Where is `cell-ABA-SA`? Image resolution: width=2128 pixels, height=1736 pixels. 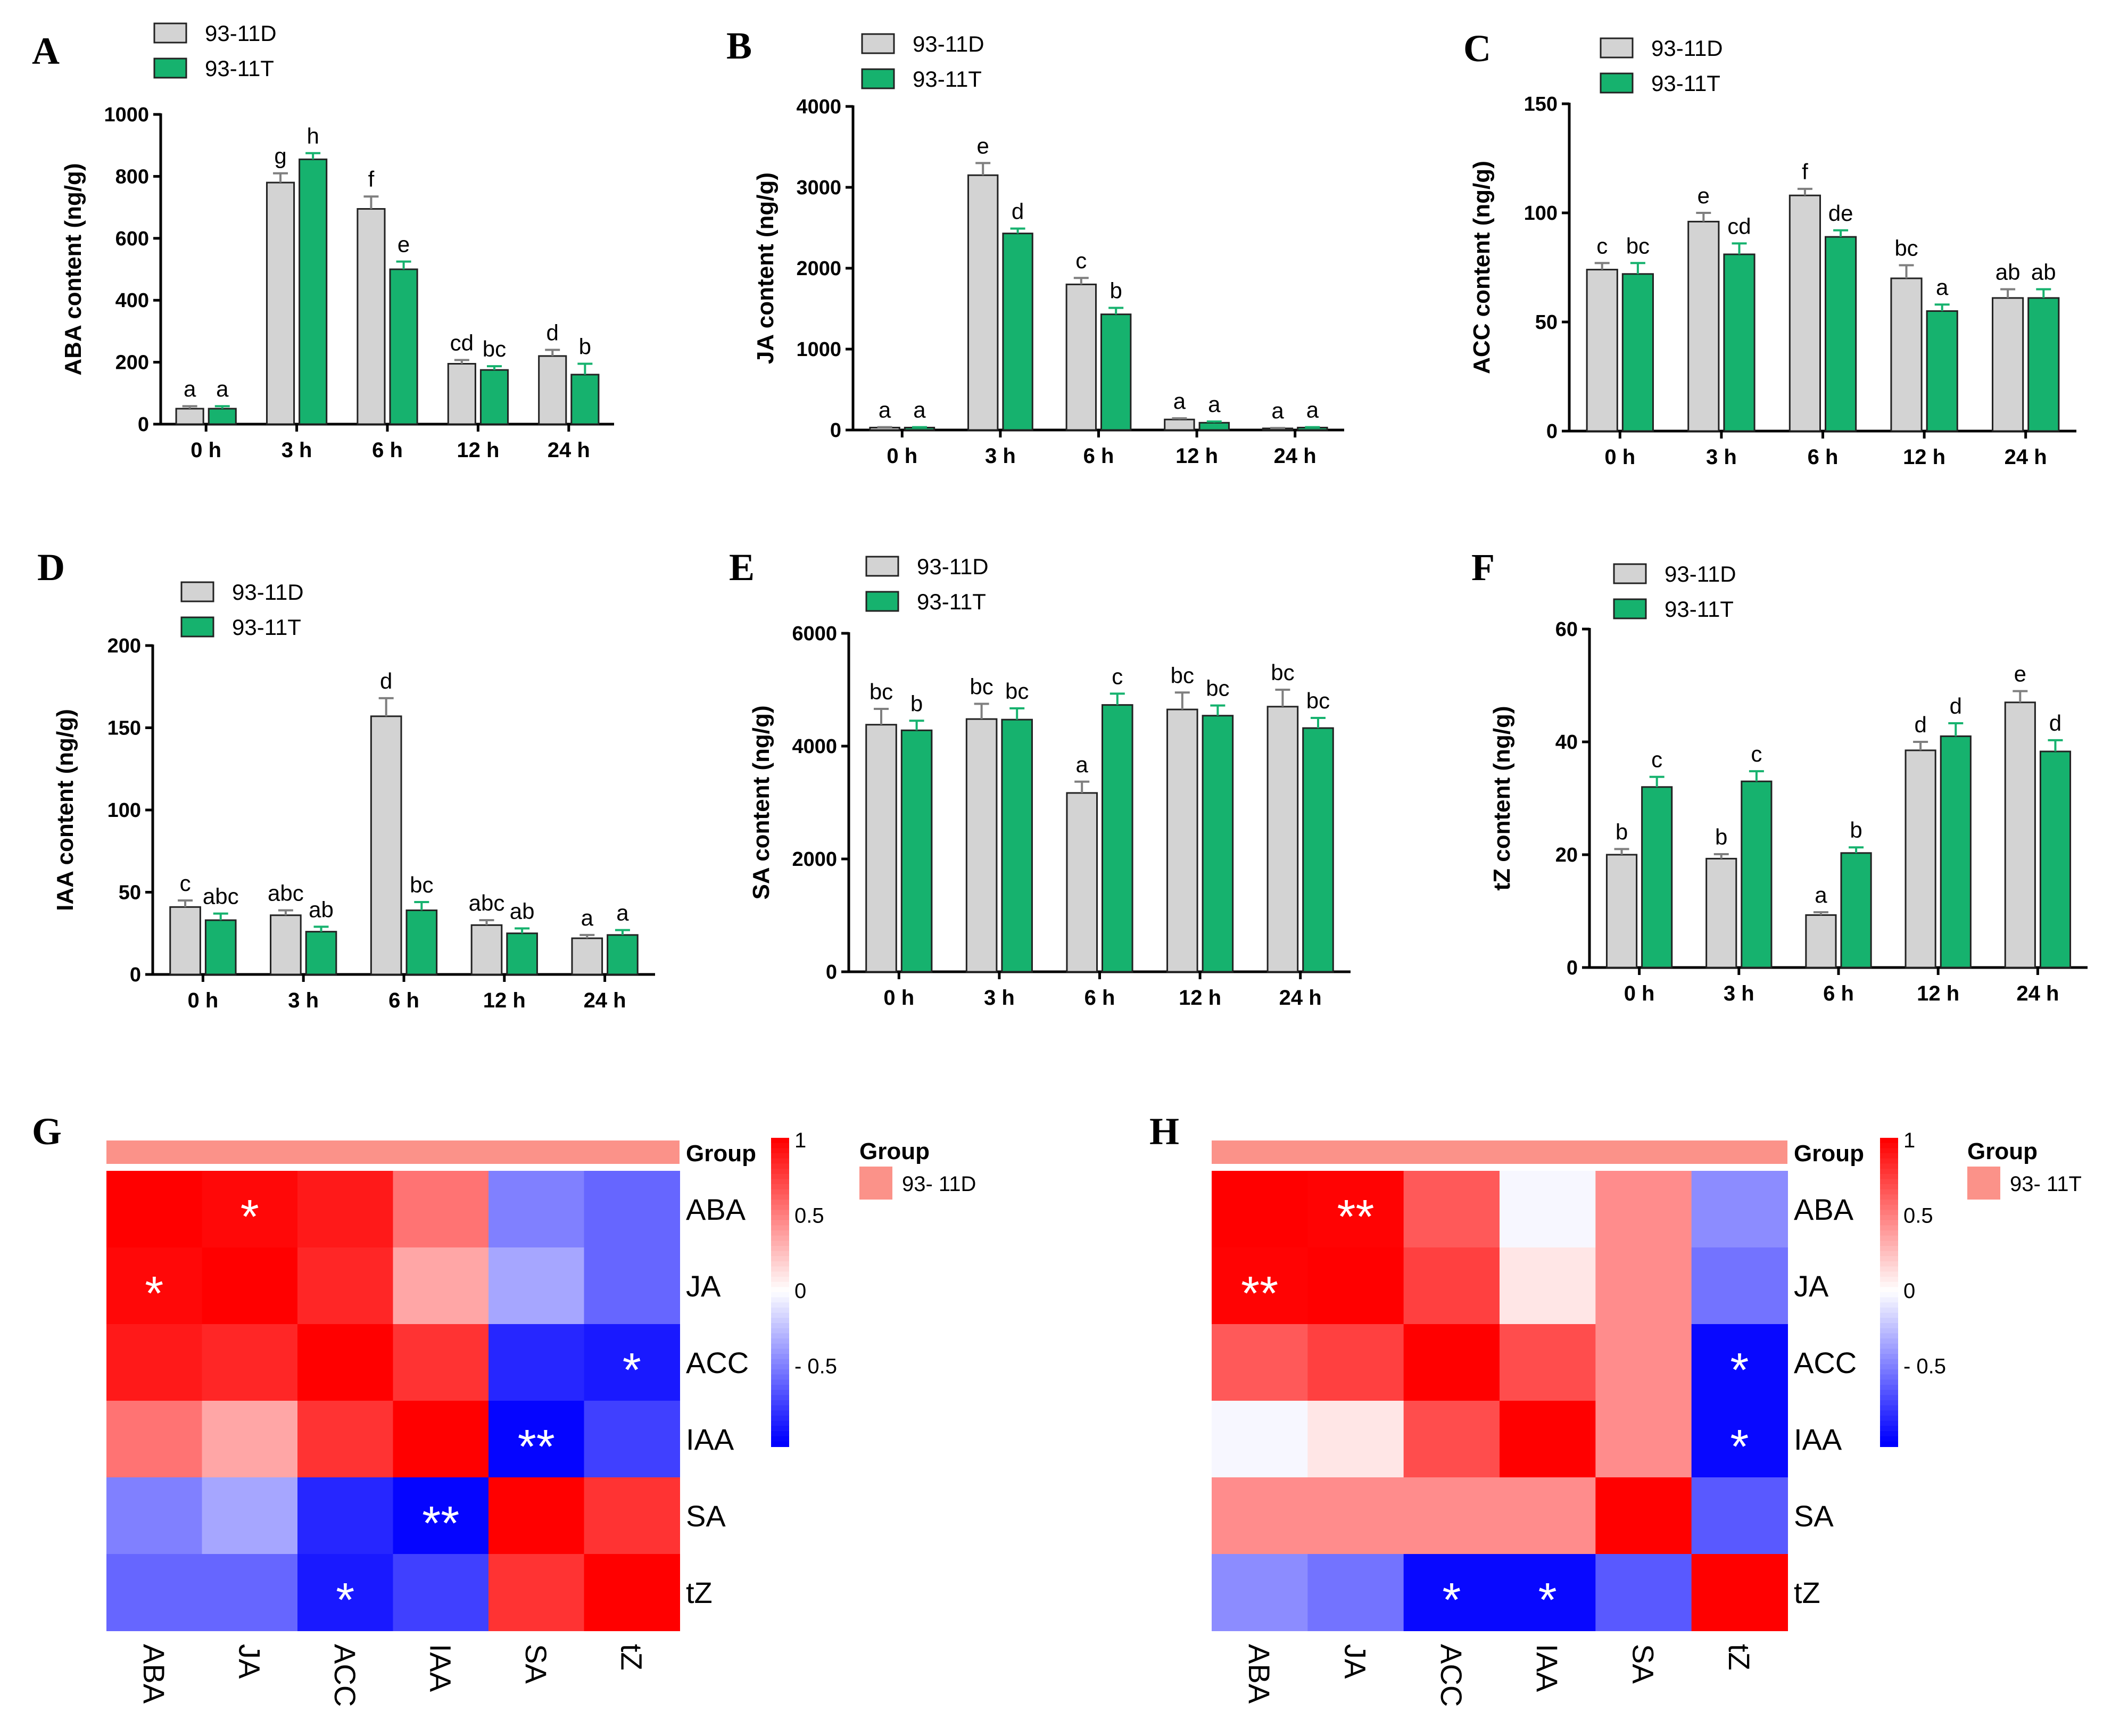
cell-ABA-SA is located at coordinates (536, 1209).